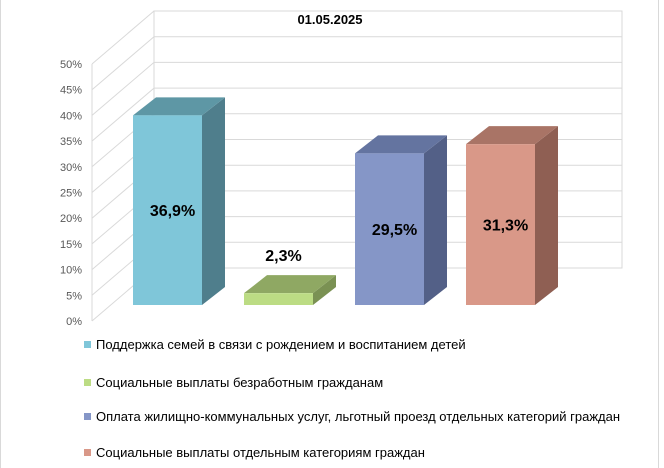  I want to click on chart-title: 01.05.2025, so click(329, 19).